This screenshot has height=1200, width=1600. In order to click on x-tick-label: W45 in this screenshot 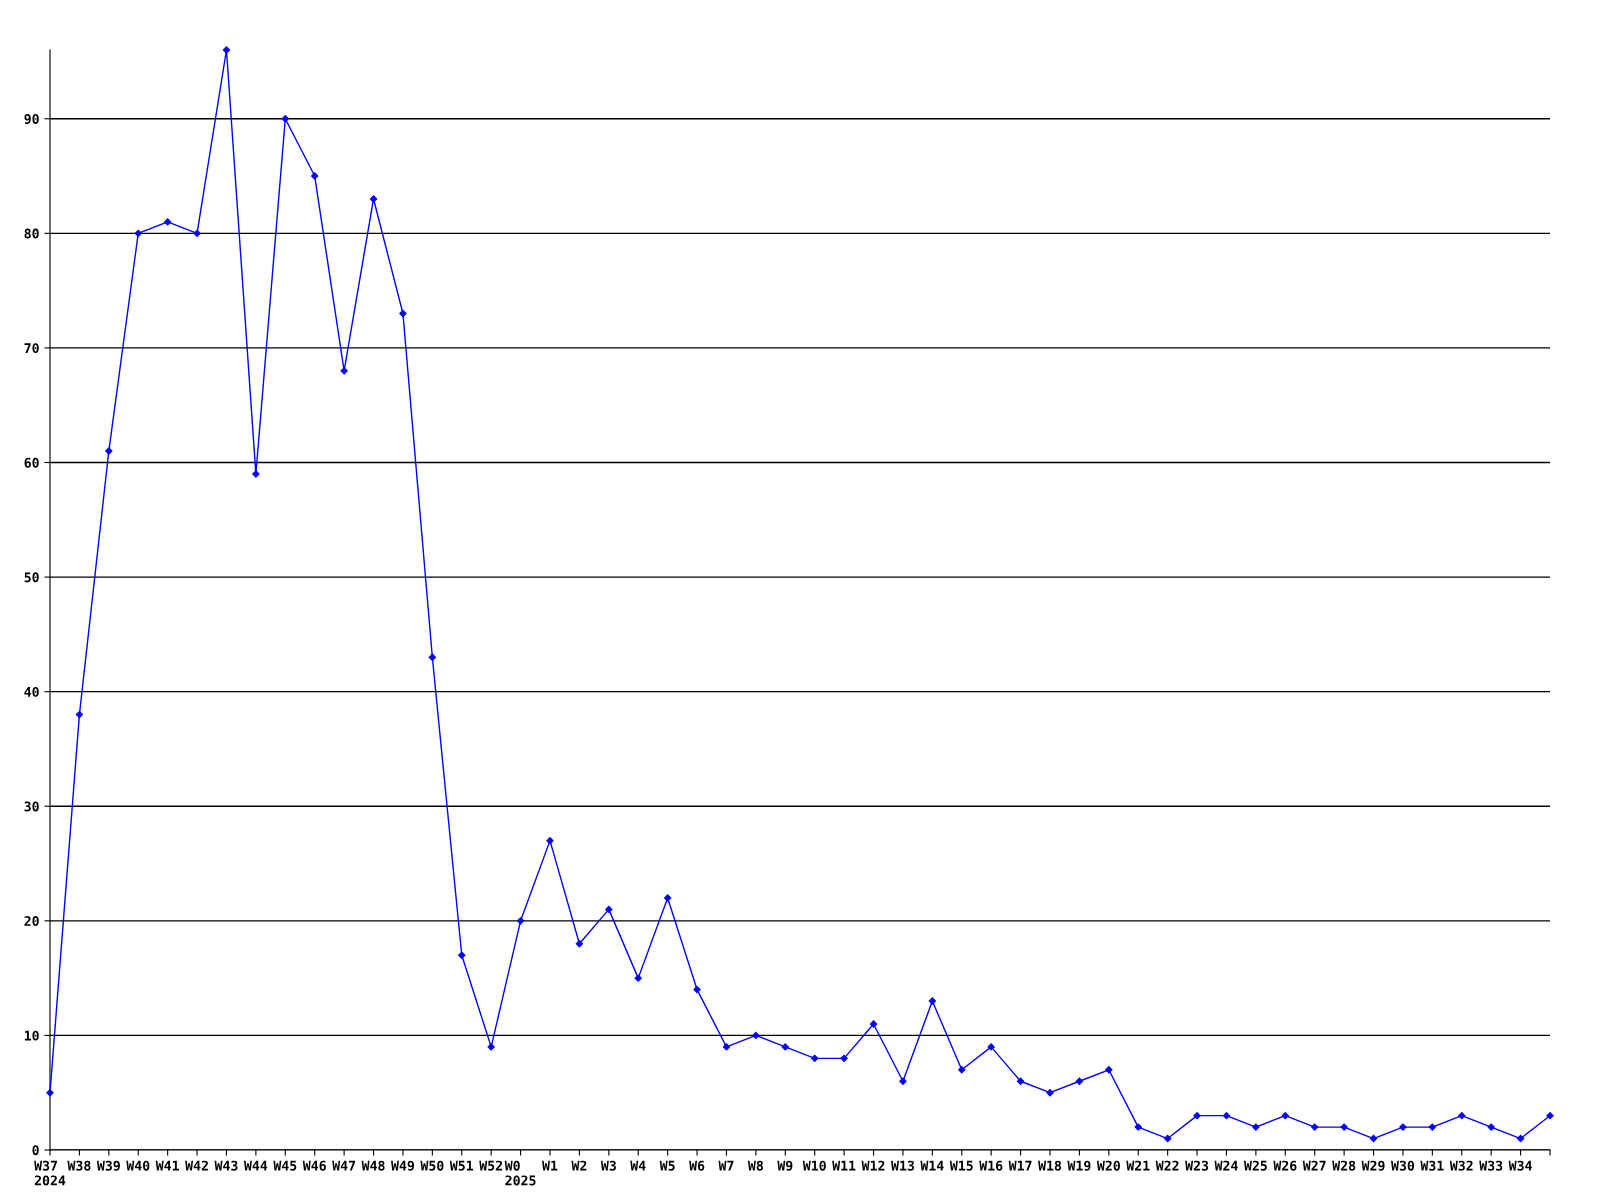, I will do `click(285, 1165)`.